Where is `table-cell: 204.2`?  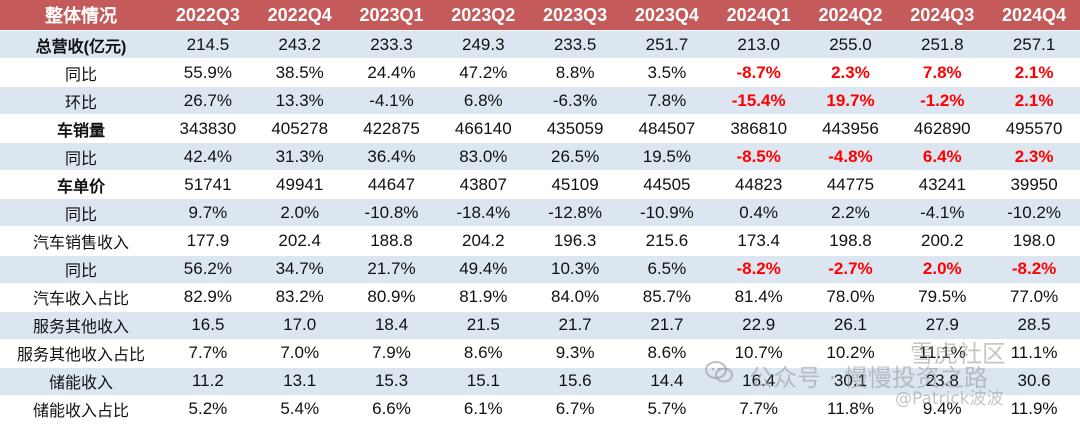
table-cell: 204.2 is located at coordinates (483, 241).